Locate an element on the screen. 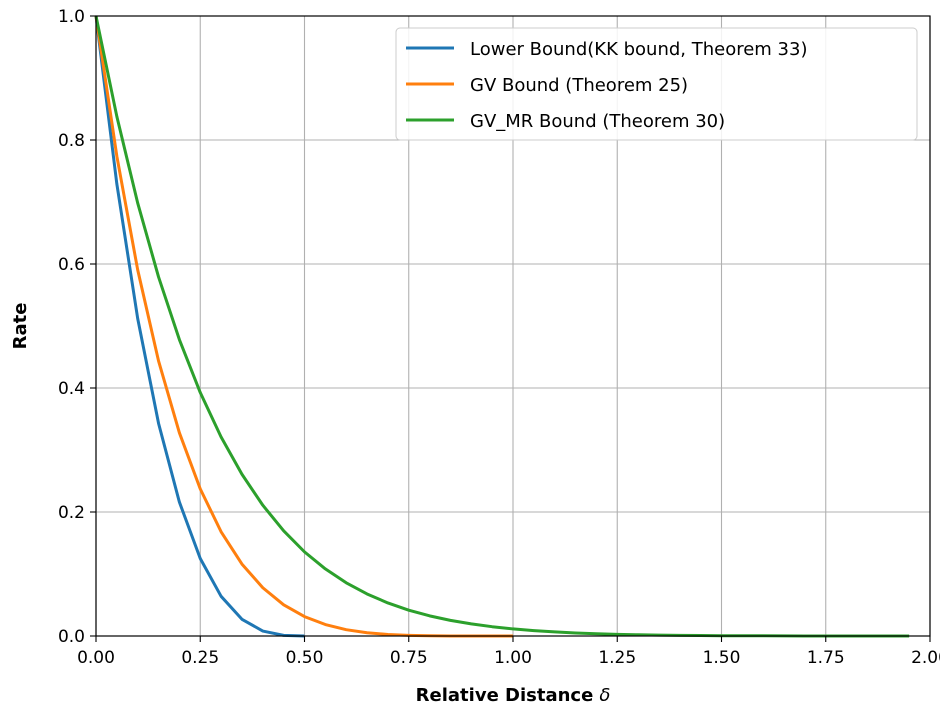 The height and width of the screenshot is (709, 940). x-axis-label-text: Relative Distance is located at coordinates (505, 695).